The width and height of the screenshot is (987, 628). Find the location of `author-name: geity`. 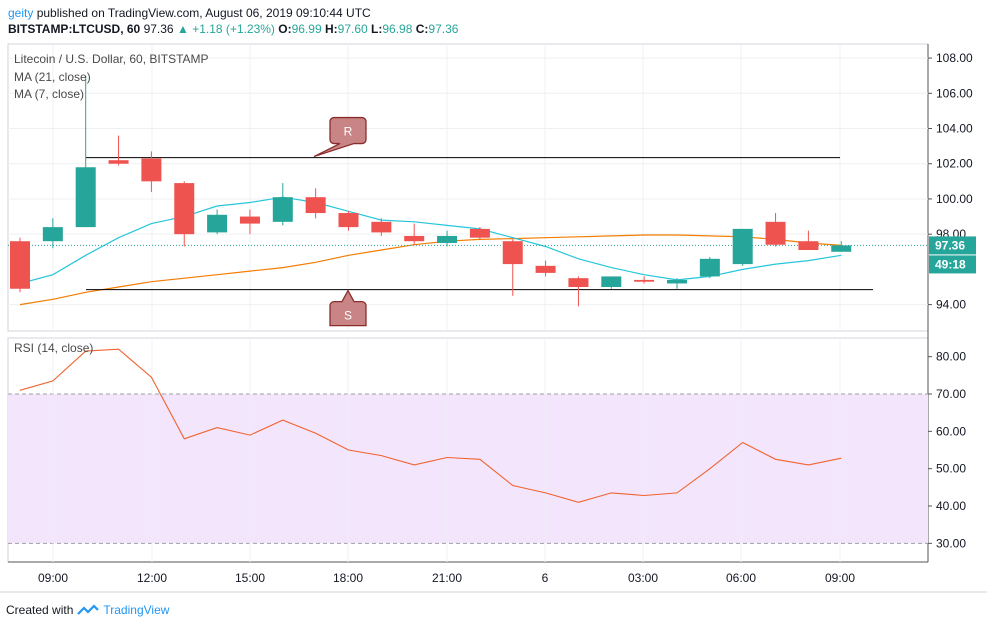

author-name: geity is located at coordinates (21, 13).